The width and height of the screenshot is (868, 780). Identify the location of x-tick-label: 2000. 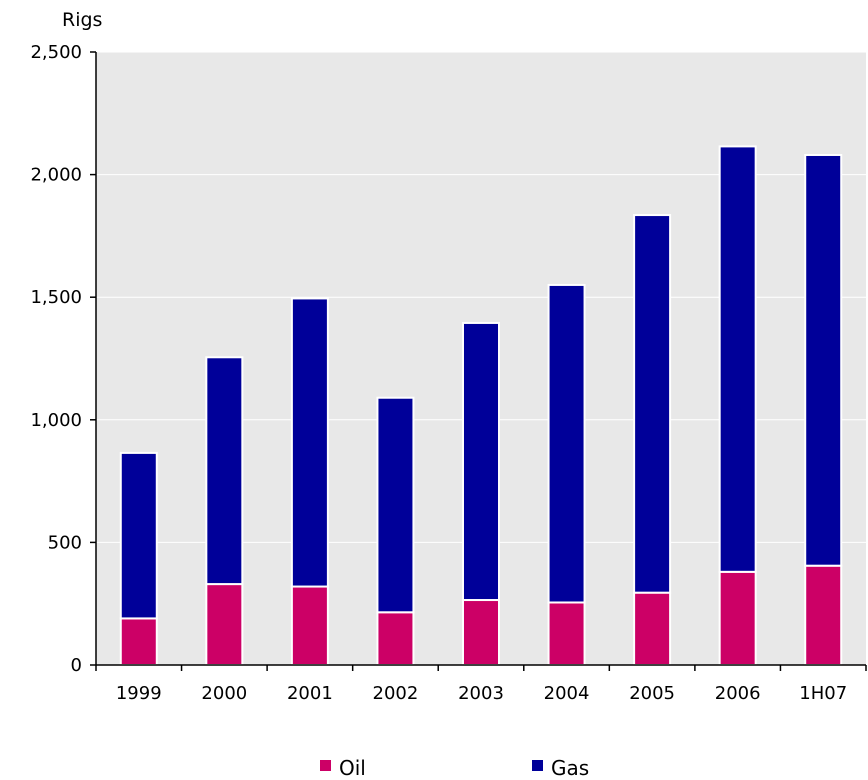
(224, 693).